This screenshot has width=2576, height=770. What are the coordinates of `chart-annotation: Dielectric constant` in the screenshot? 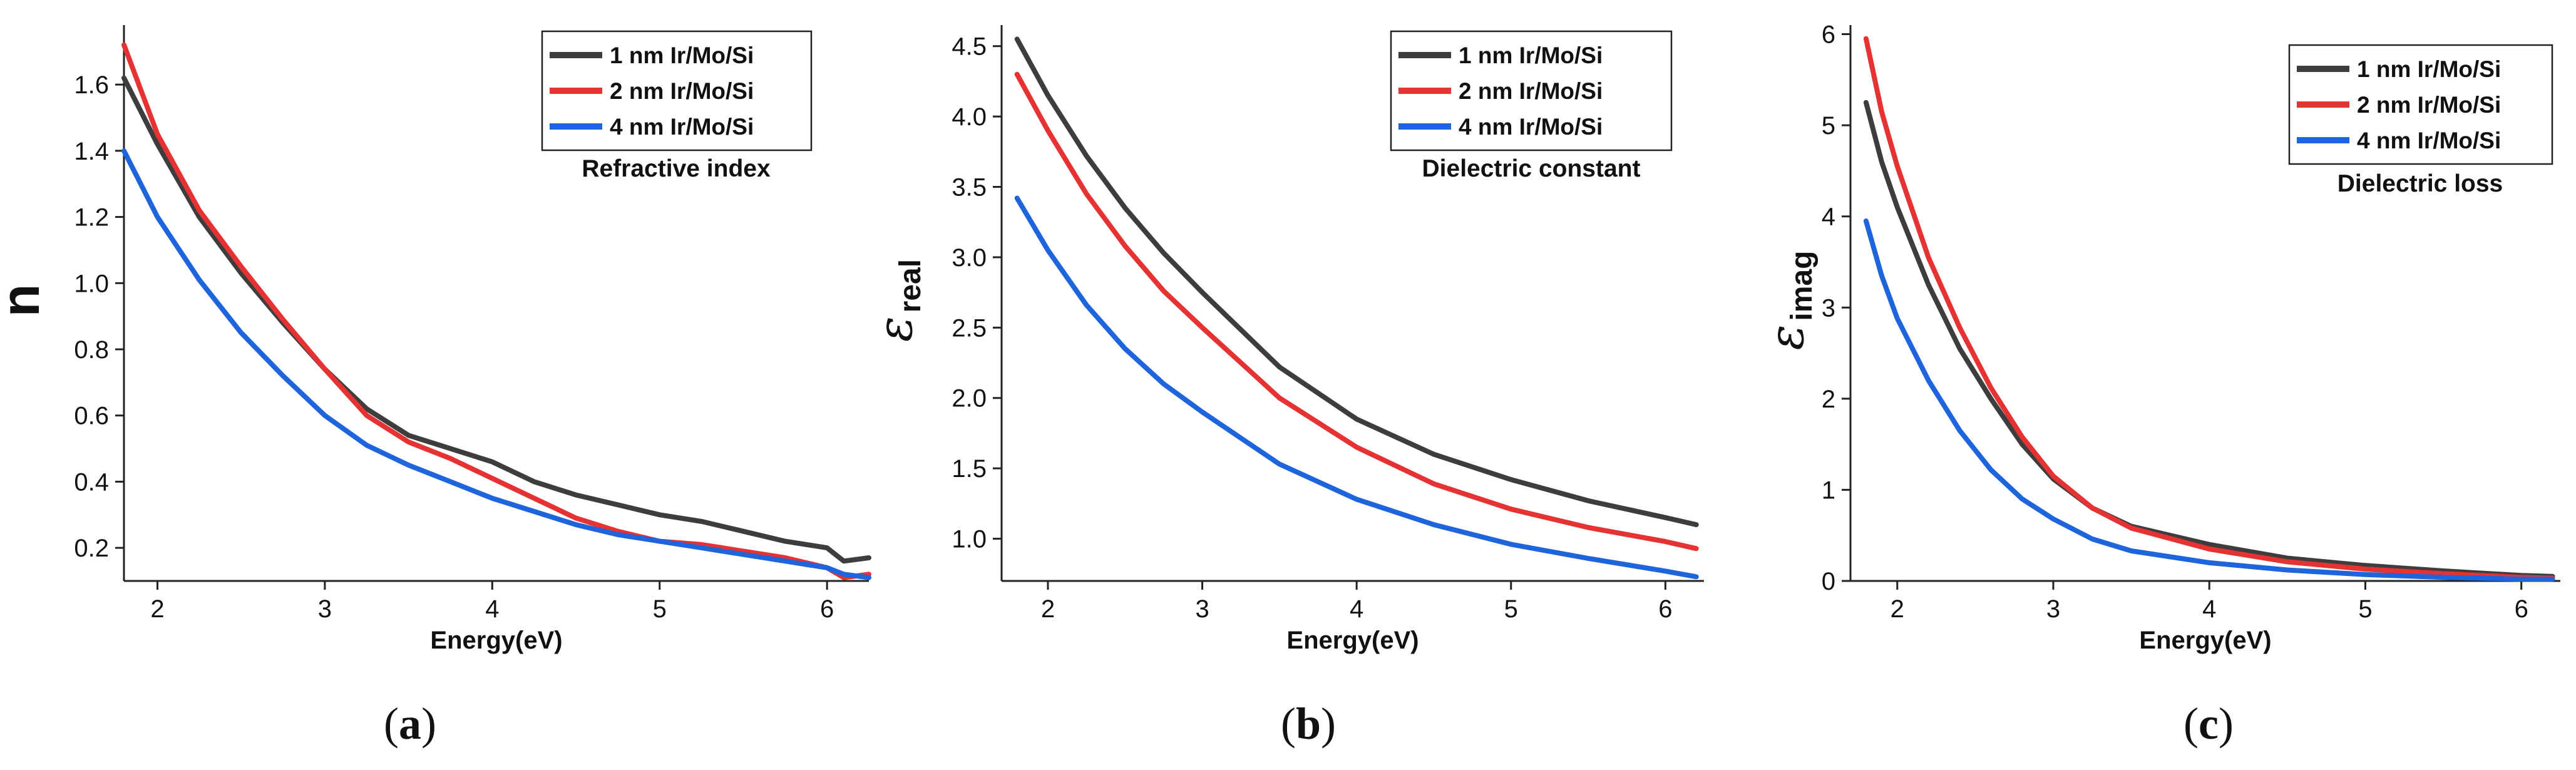 It's located at (1531, 168).